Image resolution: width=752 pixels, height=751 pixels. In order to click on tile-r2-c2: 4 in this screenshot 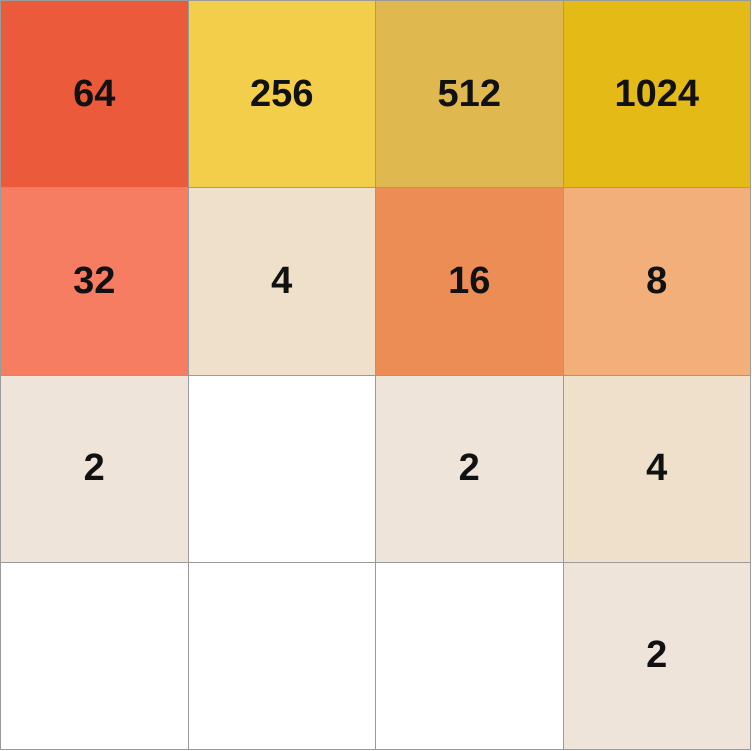, I will do `click(282, 282)`.